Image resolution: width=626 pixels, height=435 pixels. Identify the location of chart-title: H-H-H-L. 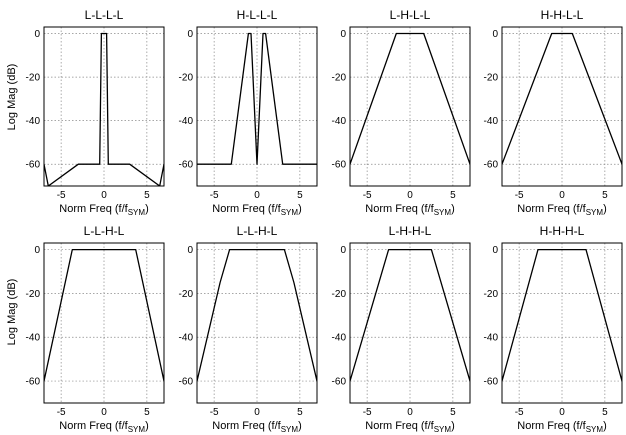
(562, 231).